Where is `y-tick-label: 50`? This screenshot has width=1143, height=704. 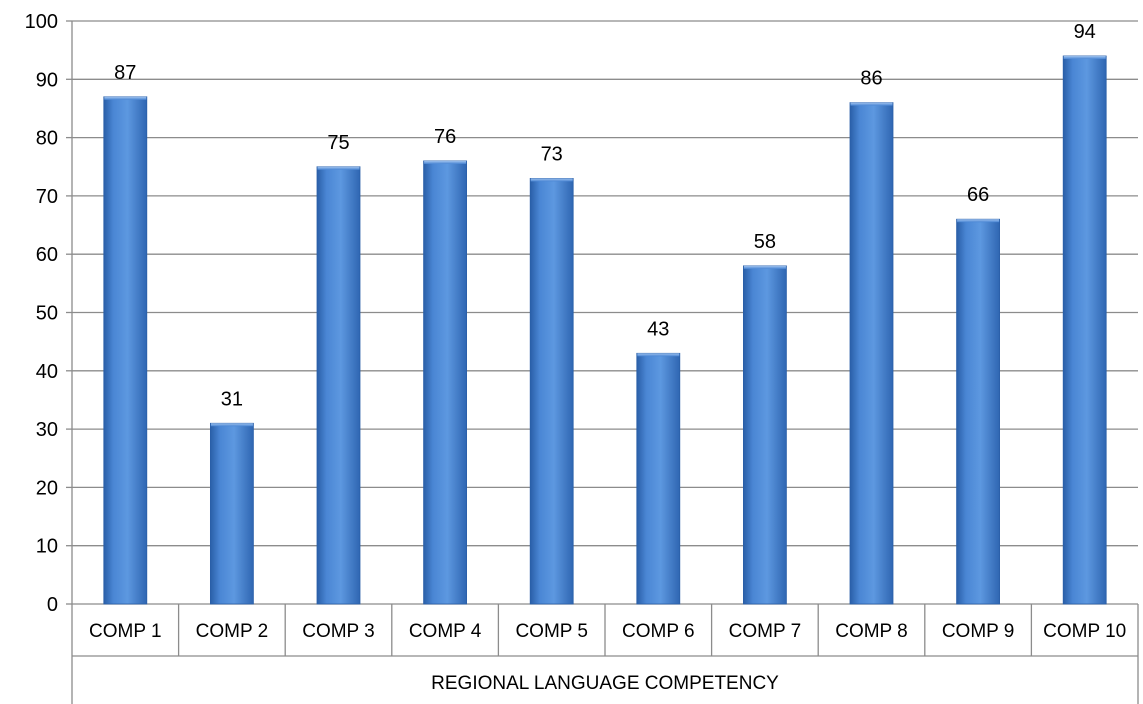 y-tick-label: 50 is located at coordinates (47, 314).